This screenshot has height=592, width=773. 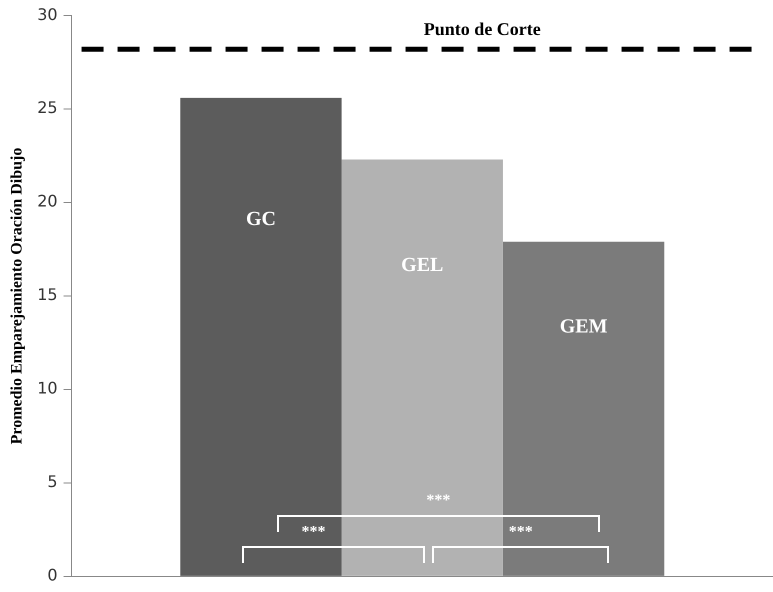 I want to click on y-axis-title: Promedio Emparejamiento Oración Dibujo, so click(x=17, y=296).